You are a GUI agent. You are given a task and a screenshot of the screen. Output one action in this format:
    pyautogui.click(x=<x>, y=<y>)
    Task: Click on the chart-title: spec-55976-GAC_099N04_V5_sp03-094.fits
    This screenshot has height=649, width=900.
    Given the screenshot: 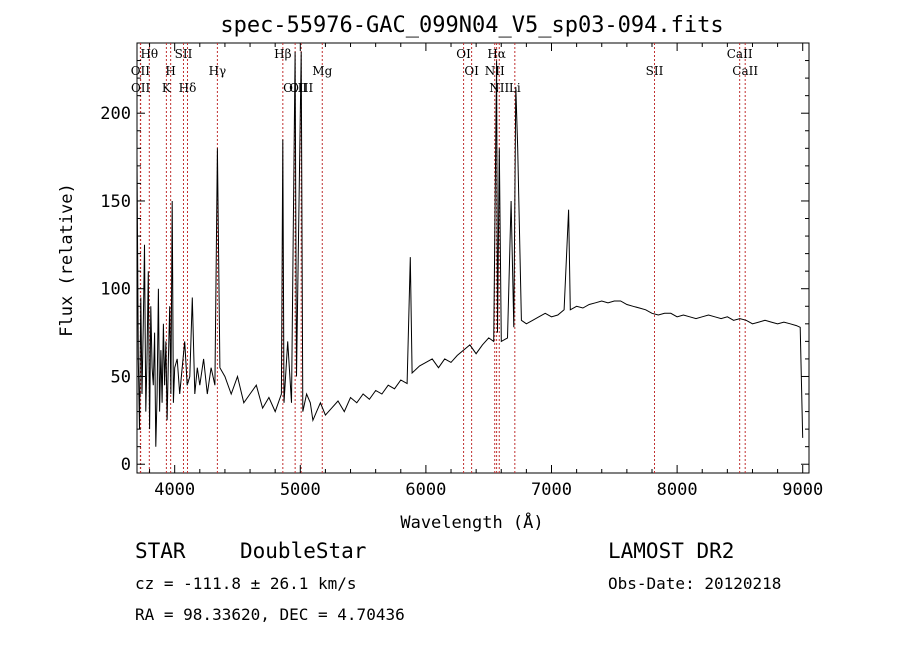 What is the action you would take?
    pyautogui.click(x=471, y=25)
    